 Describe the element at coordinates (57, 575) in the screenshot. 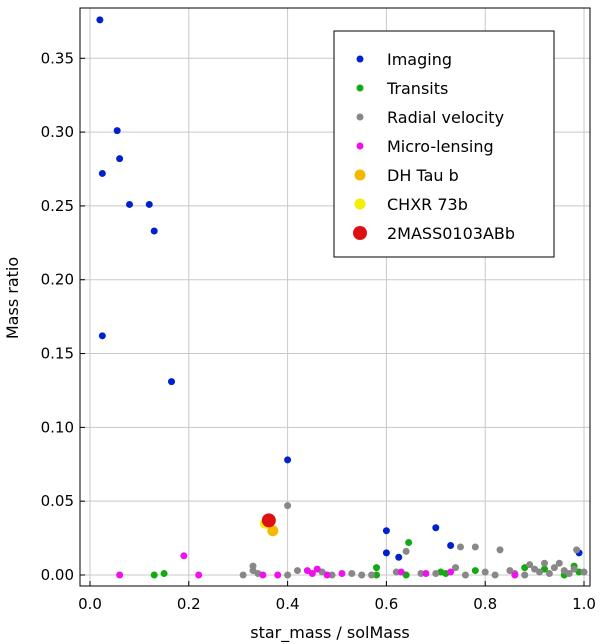

I see `y-tick-label: 0.00` at that location.